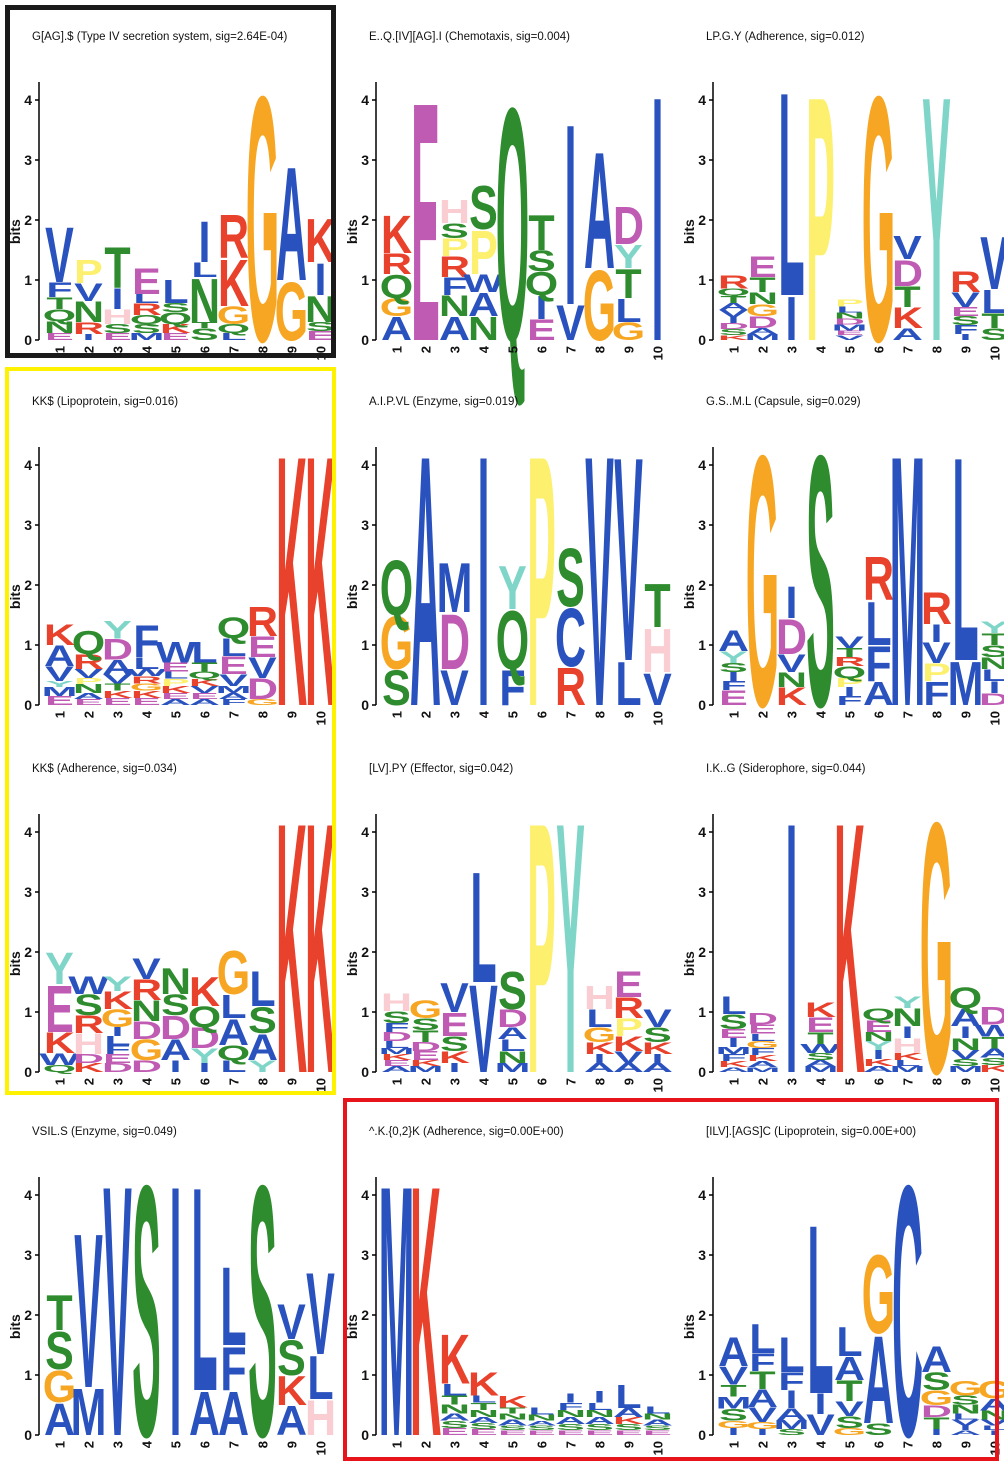 This screenshot has height=1472, width=1004. What do you see at coordinates (397, 714) in the screenshot?
I see `x-tick-label: 1` at bounding box center [397, 714].